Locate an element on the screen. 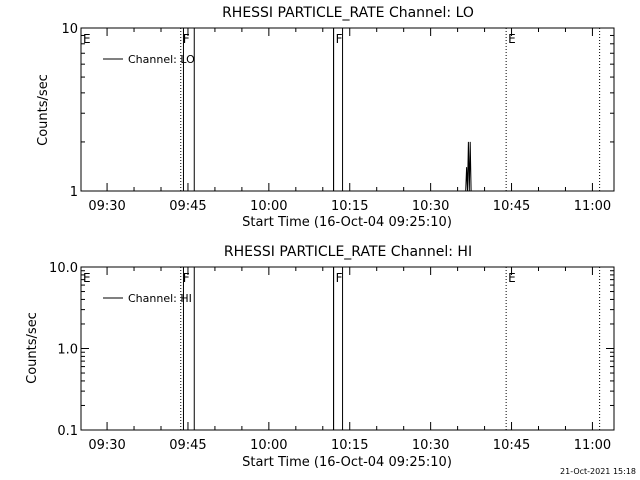 The height and width of the screenshot is (480, 640). y-tick-label: 10.0 is located at coordinates (63, 268).